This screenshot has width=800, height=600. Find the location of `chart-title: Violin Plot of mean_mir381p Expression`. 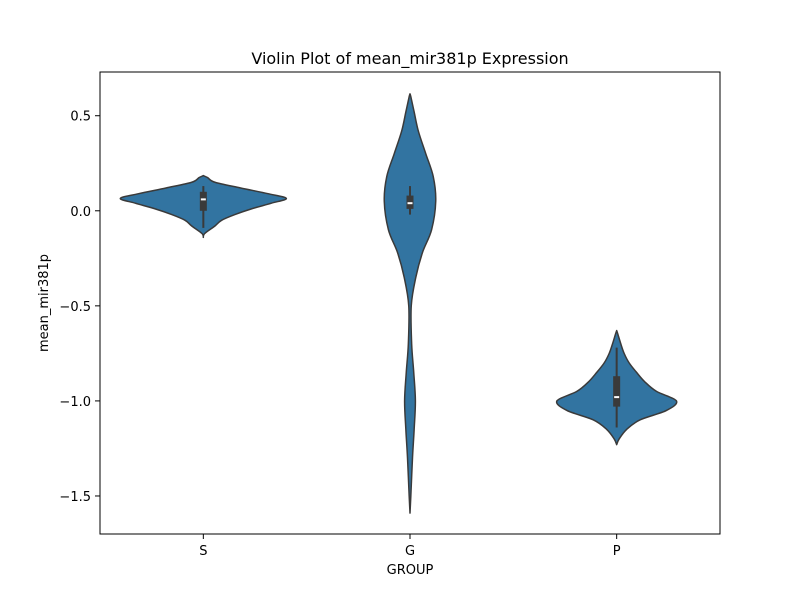

chart-title: Violin Plot of mean_mir381p Expression is located at coordinates (409, 59).